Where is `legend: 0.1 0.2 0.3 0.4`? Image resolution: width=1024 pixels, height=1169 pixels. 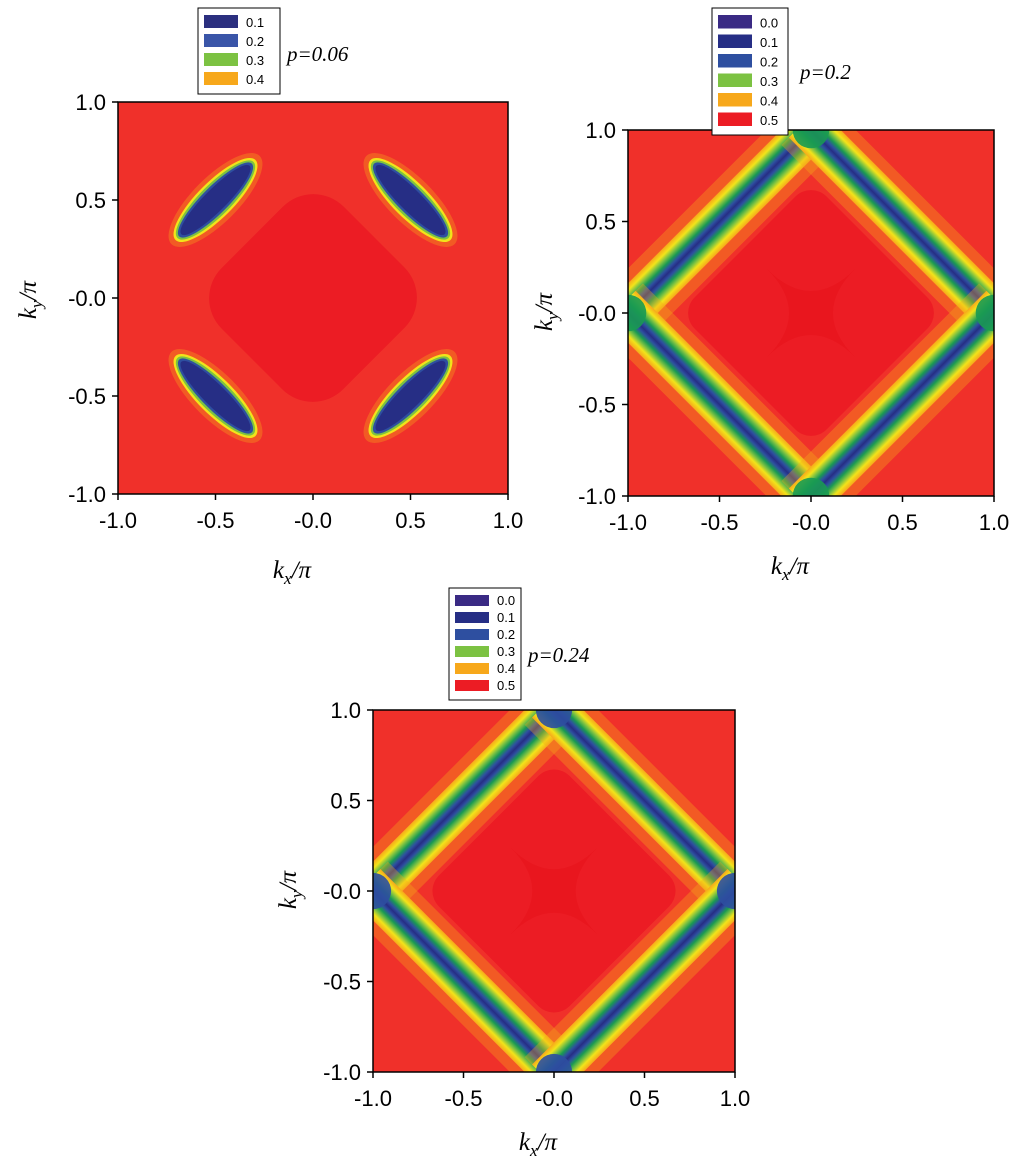 legend: 0.1 0.2 0.3 0.4 is located at coordinates (239, 51).